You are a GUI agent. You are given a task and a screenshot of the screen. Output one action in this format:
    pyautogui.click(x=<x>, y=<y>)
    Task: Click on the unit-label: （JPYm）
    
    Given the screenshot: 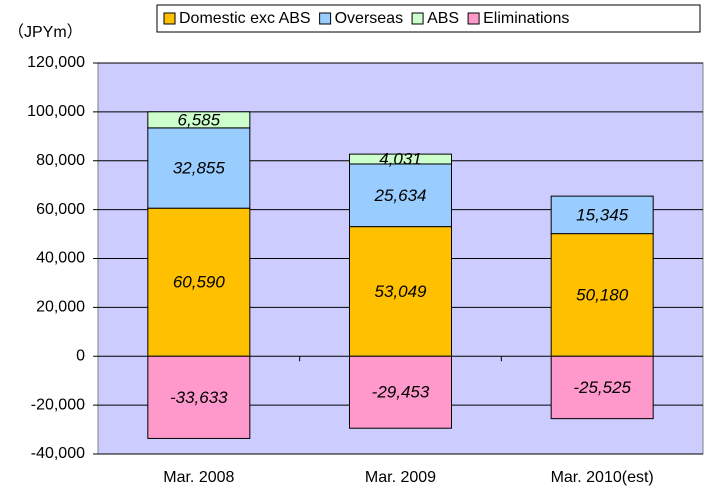 What is the action you would take?
    pyautogui.click(x=45, y=32)
    